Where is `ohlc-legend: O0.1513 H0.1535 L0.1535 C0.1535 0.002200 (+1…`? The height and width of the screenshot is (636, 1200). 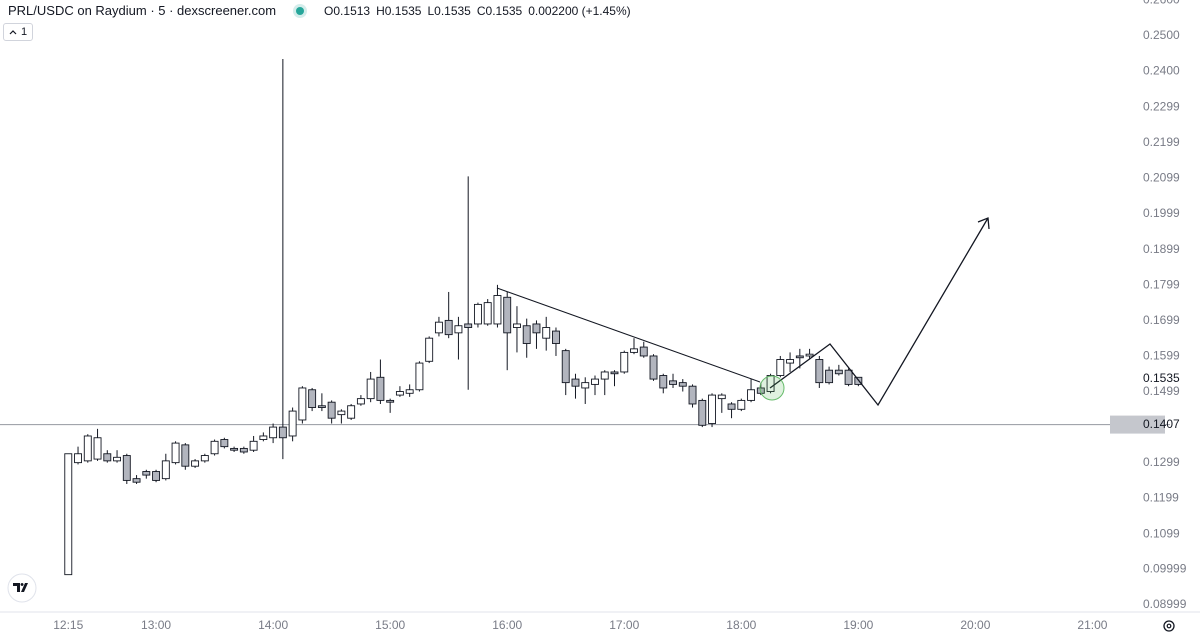 ohlc-legend: O0.1513 H0.1535 L0.1535 C0.1535 0.002200 (+1… is located at coordinates (480, 10).